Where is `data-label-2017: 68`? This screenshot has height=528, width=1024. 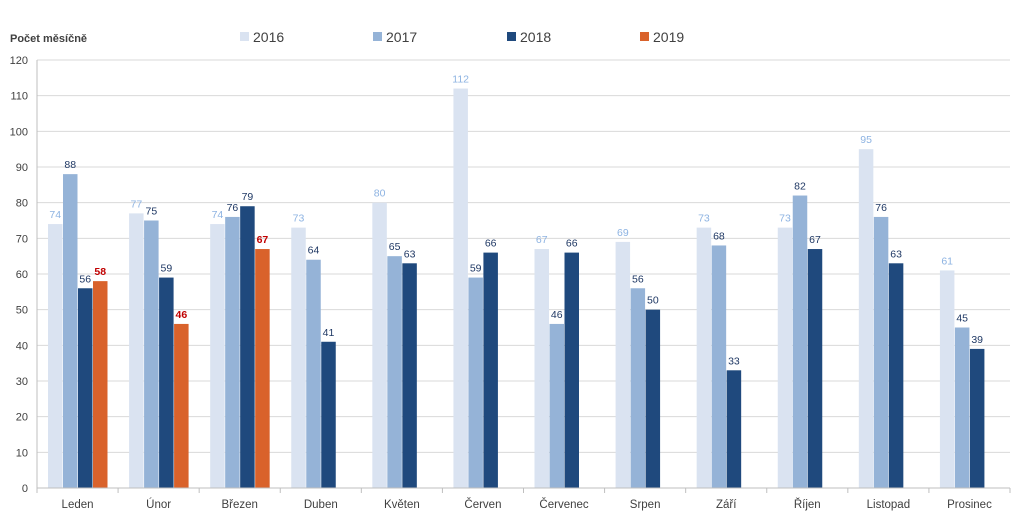
data-label-2017: 68 is located at coordinates (719, 236).